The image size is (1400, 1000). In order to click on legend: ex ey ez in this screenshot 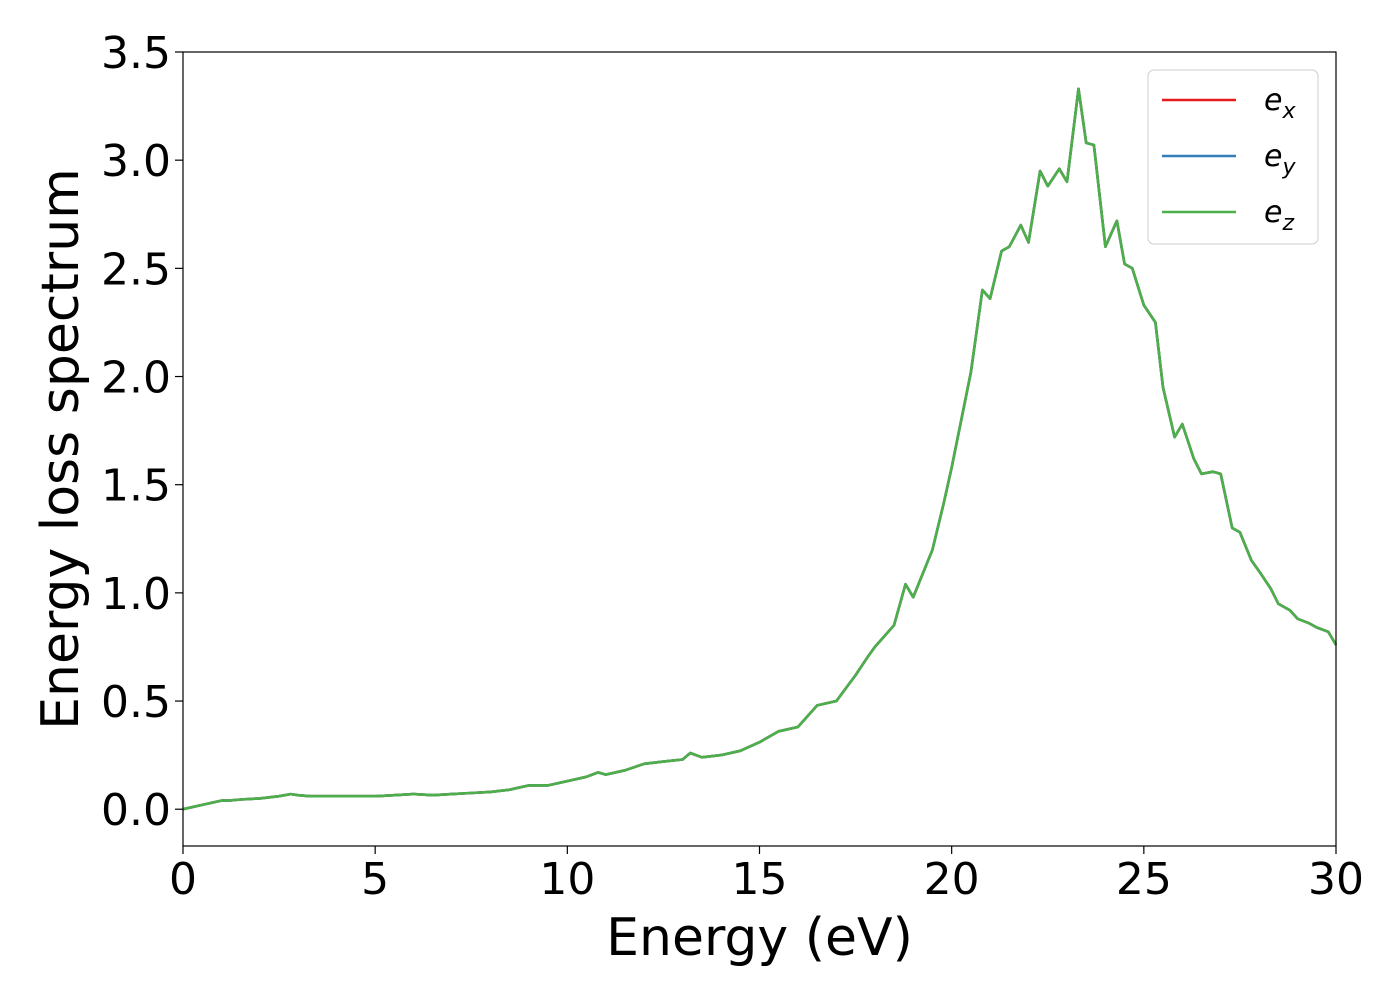, I will do `click(1233, 157)`.